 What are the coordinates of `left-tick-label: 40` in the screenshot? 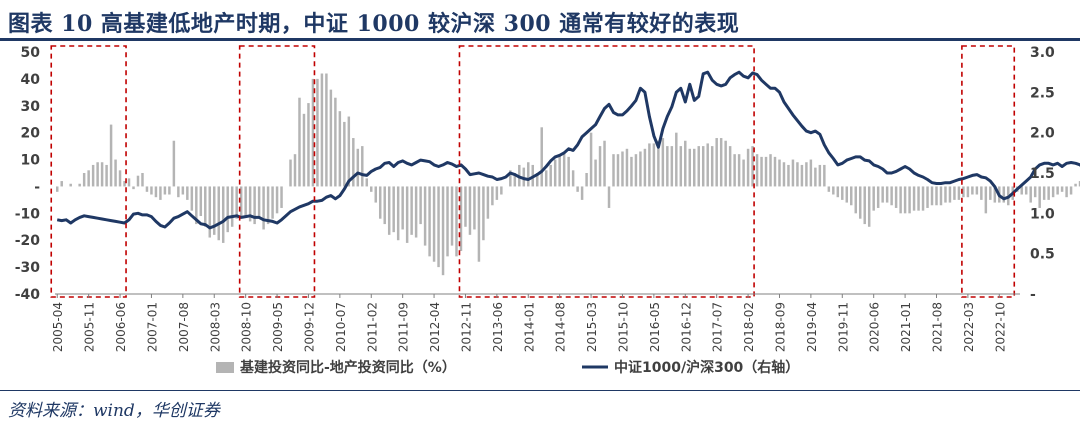 It's located at (31, 80).